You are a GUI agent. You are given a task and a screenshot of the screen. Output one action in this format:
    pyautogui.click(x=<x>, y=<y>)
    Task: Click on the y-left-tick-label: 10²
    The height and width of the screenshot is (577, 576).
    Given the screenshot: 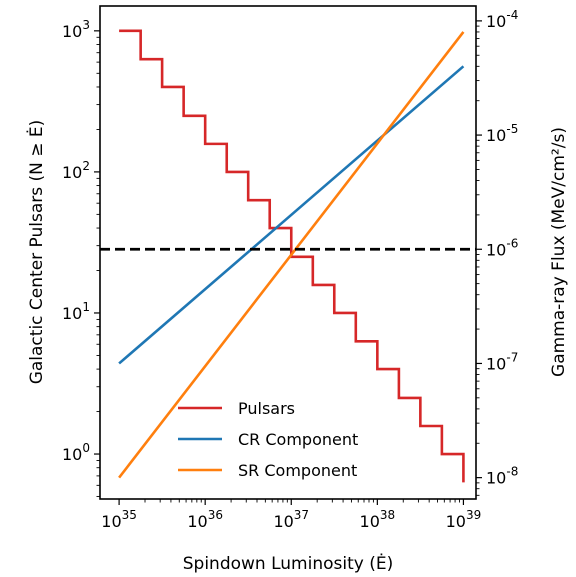 What is the action you would take?
    pyautogui.click(x=76, y=170)
    